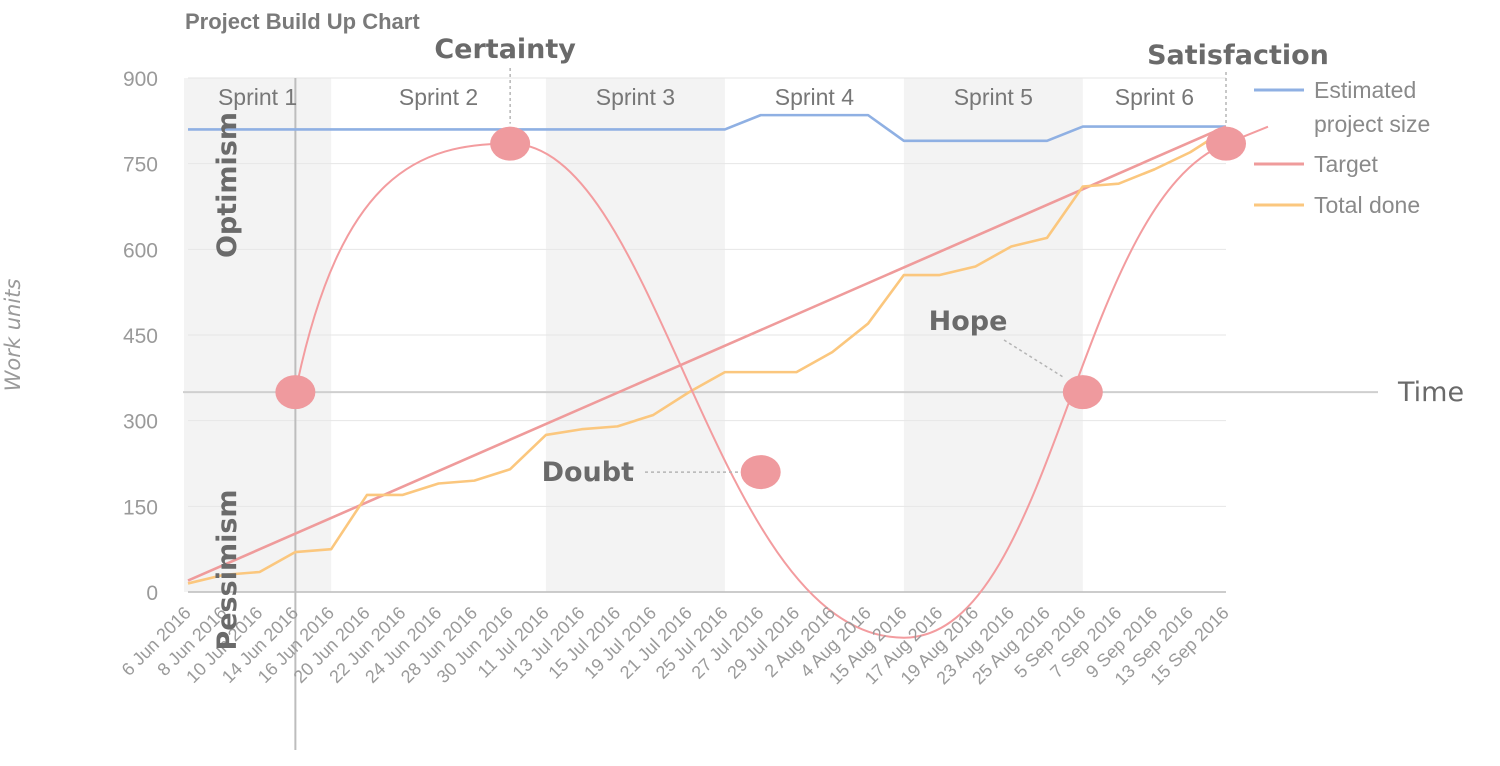 The height and width of the screenshot is (766, 1500). Describe the element at coordinates (1430, 392) in the screenshot. I see `time-label: Time` at that location.